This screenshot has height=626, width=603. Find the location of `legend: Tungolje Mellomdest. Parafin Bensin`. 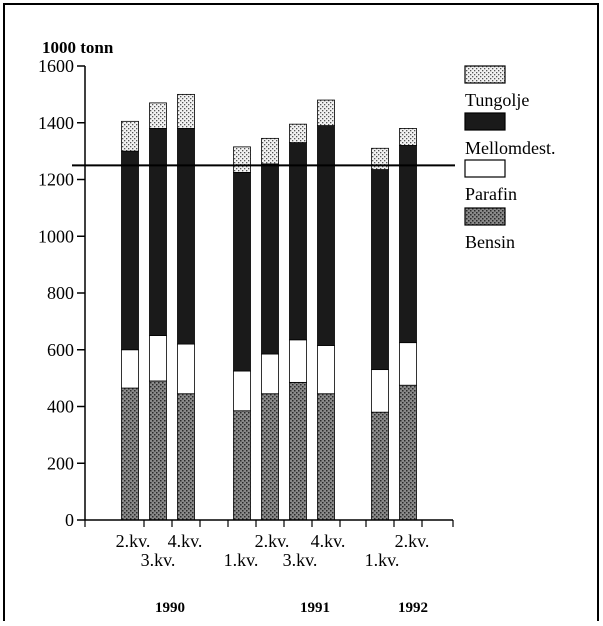

legend: Tungolje Mellomdest. Parafin Bensin is located at coordinates (510, 158).